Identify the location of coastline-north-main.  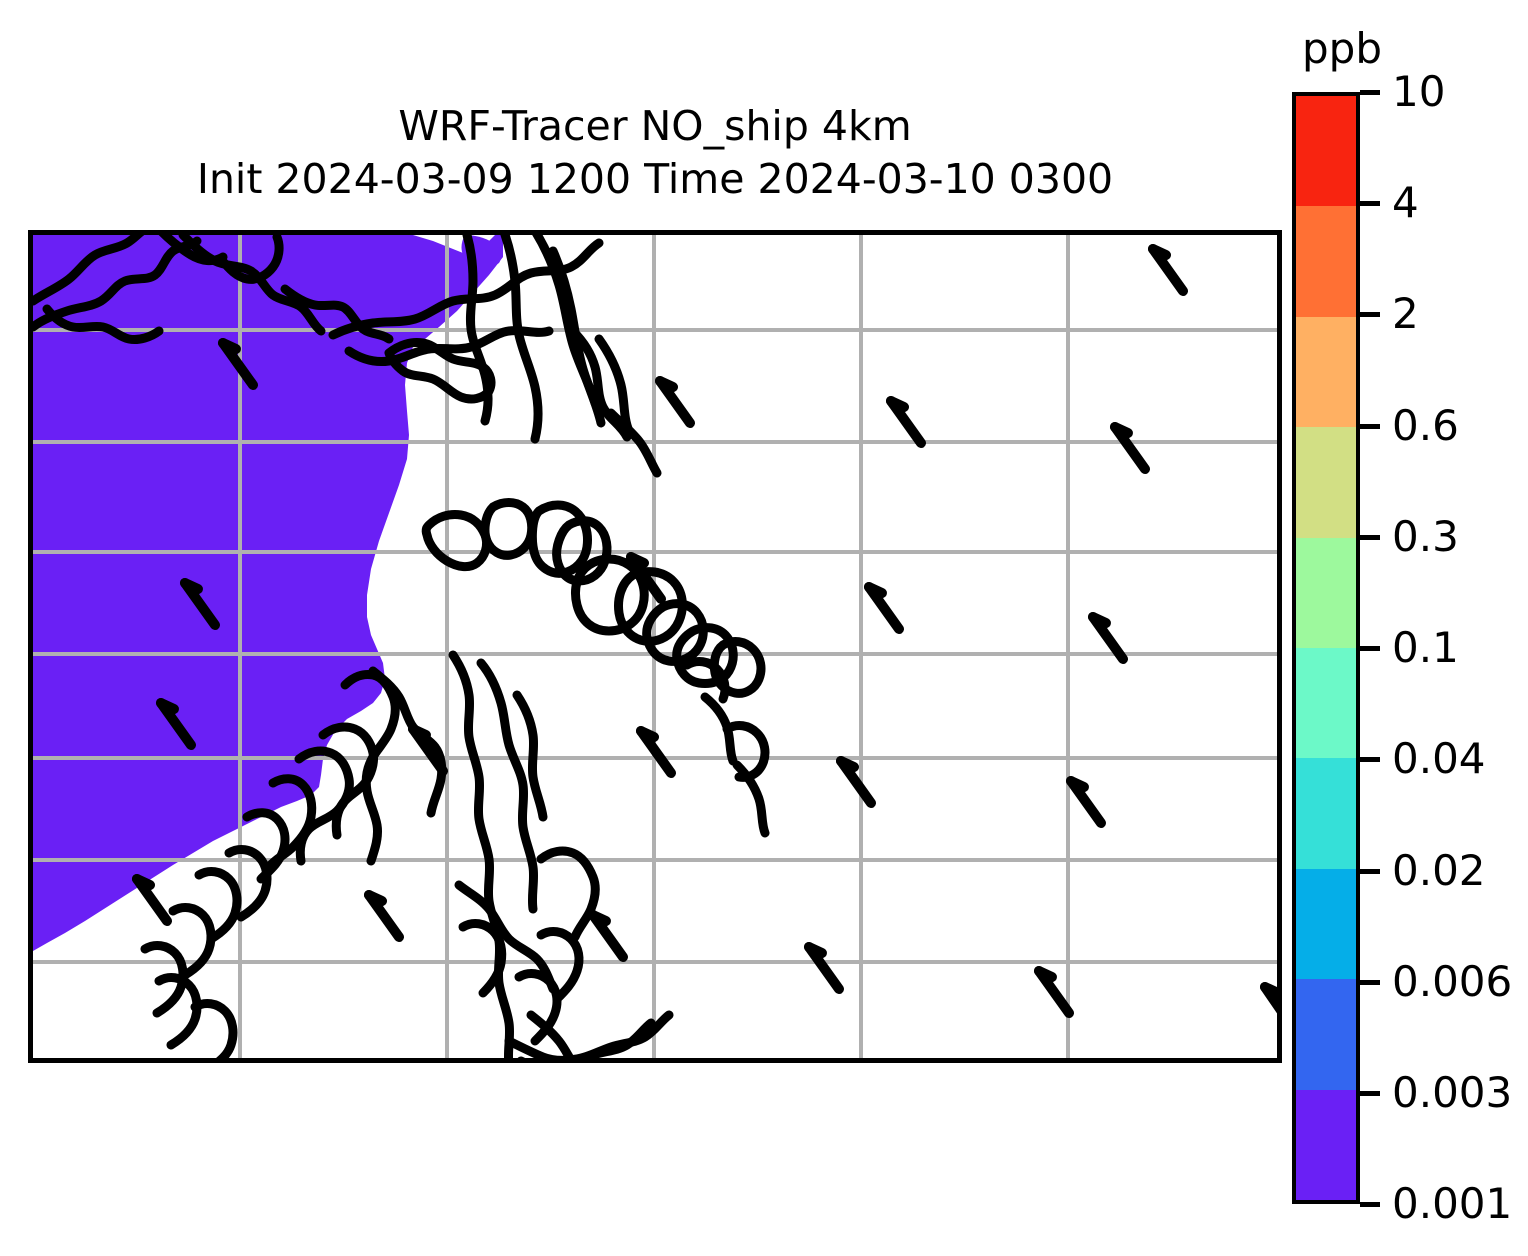
(89, 270).